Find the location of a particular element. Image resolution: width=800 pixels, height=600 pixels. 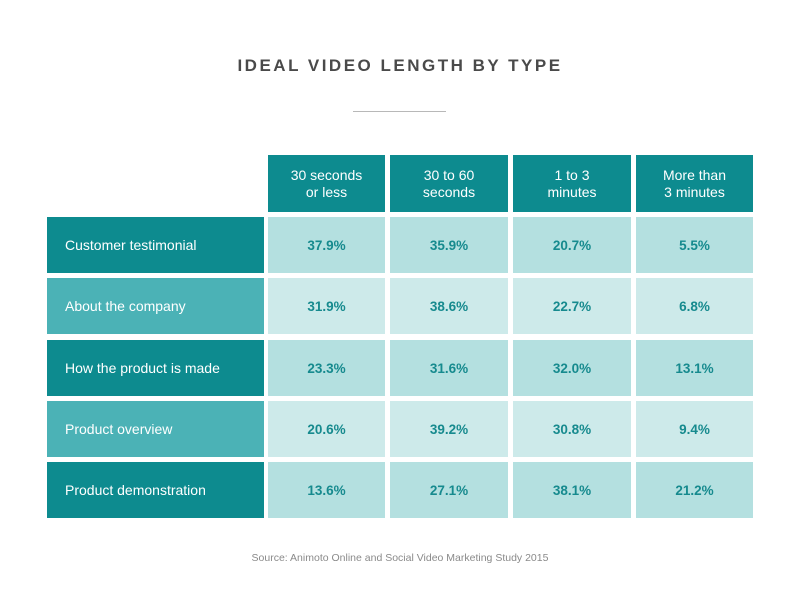

column-header: 1 to 3 minutes is located at coordinates (572, 183).